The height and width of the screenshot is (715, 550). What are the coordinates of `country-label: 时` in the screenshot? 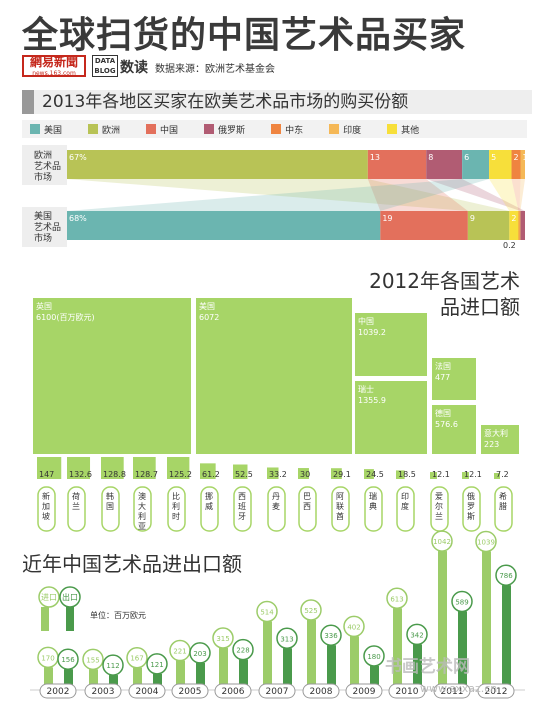 It's located at (176, 516).